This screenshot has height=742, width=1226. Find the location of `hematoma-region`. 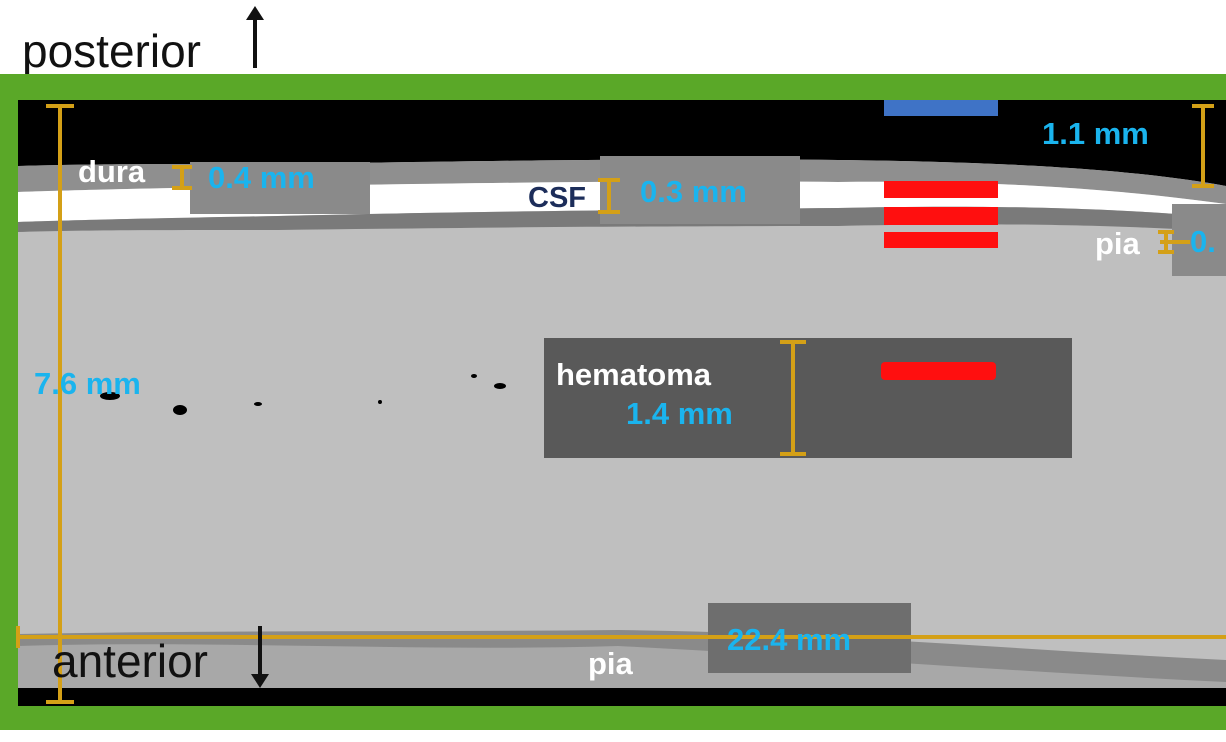

hematoma-region is located at coordinates (808, 398).